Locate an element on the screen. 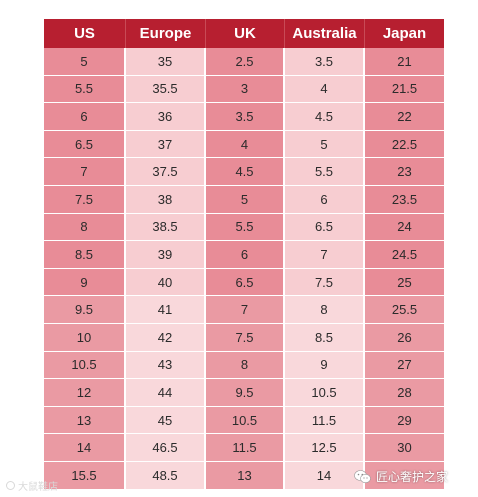 Image resolution: width=478 pixels, height=497 pixels. table-row: 6 36 3.5 4.5 22 is located at coordinates (244, 117).